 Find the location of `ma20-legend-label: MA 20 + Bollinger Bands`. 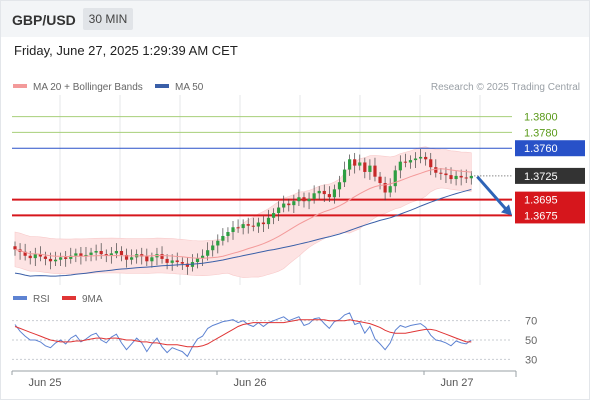

ma20-legend-label: MA 20 + Bollinger Bands is located at coordinates (88, 87).